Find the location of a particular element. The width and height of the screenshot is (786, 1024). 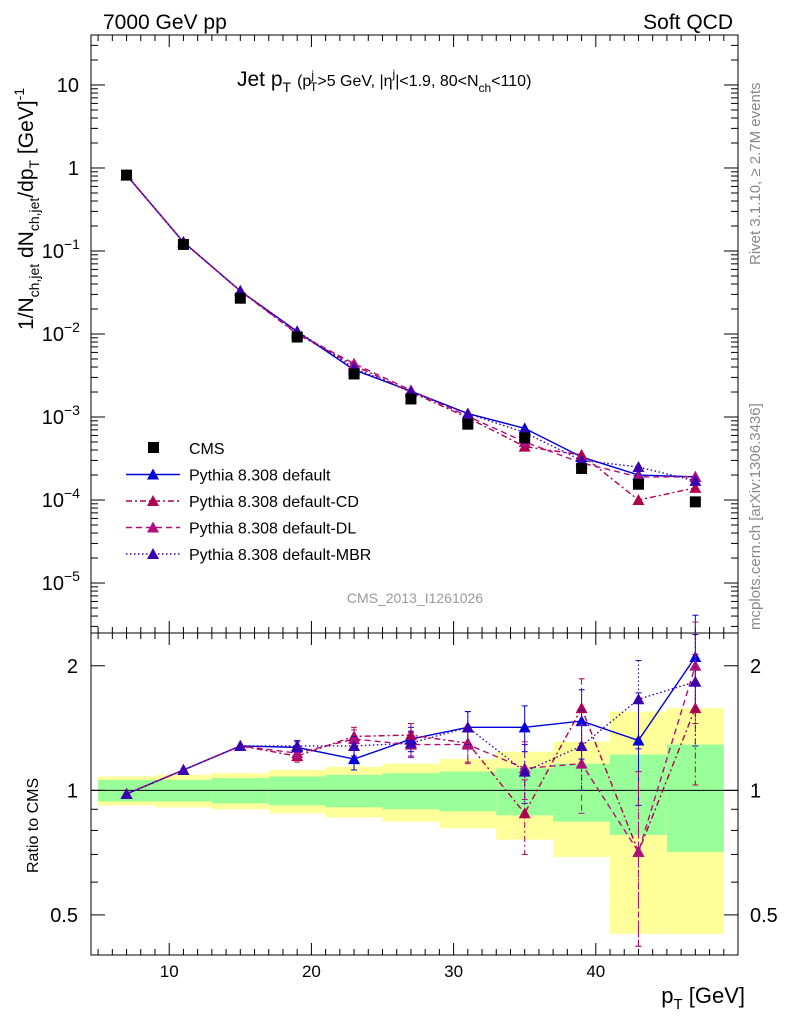

y-tick-exponent: −2 is located at coordinates (72, 327).